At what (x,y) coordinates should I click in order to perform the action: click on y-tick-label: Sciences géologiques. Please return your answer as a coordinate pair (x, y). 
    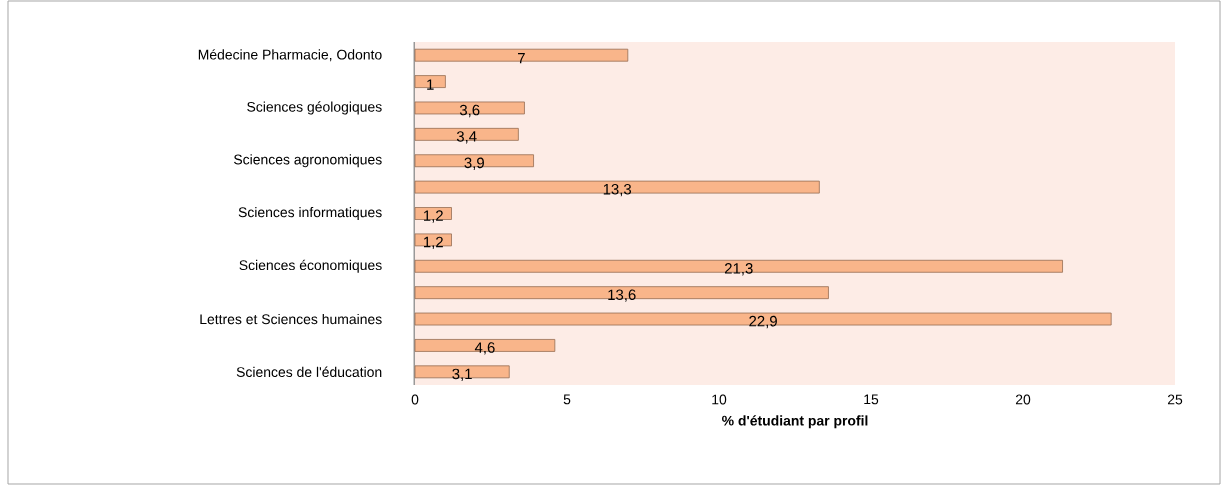
    Looking at the image, I should click on (314, 108).